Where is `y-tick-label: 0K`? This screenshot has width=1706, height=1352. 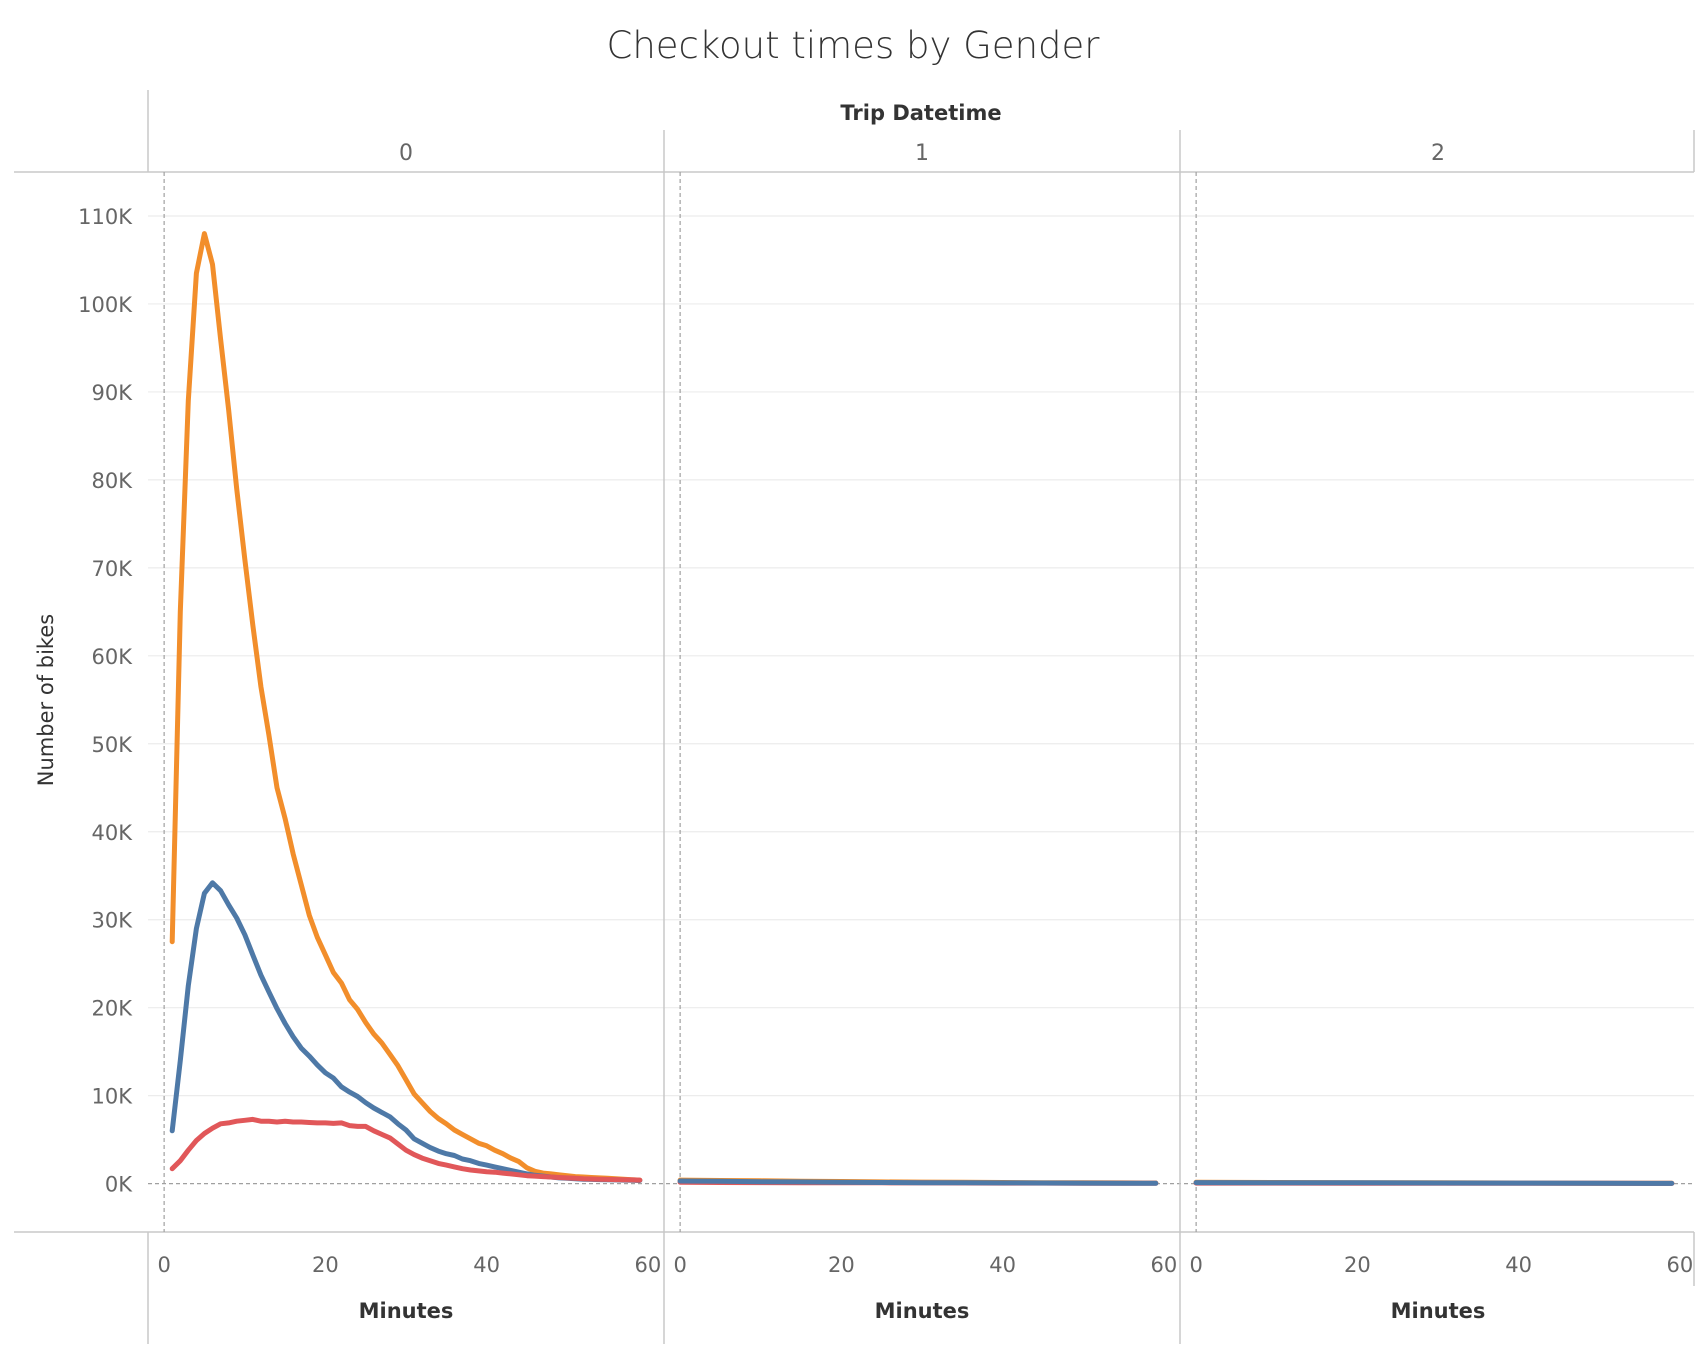 y-tick-label: 0K is located at coordinates (119, 1185).